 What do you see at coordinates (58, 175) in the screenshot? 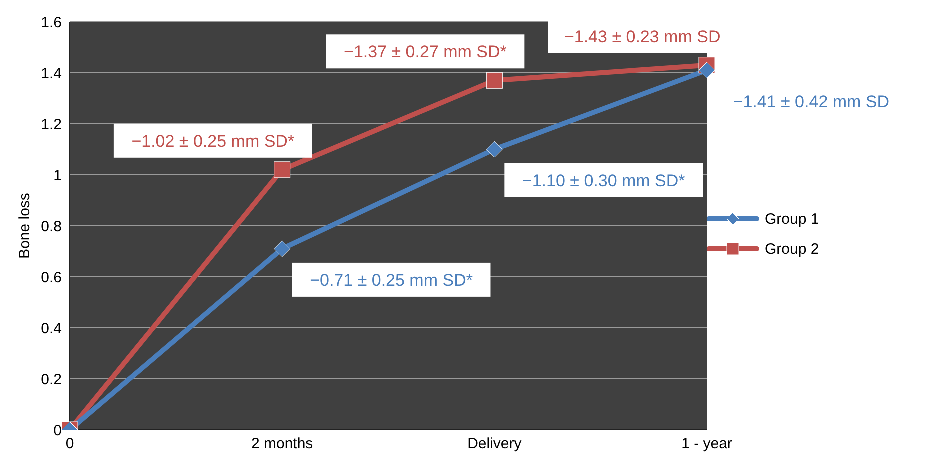
I see `y-tick-label: 1` at bounding box center [58, 175].